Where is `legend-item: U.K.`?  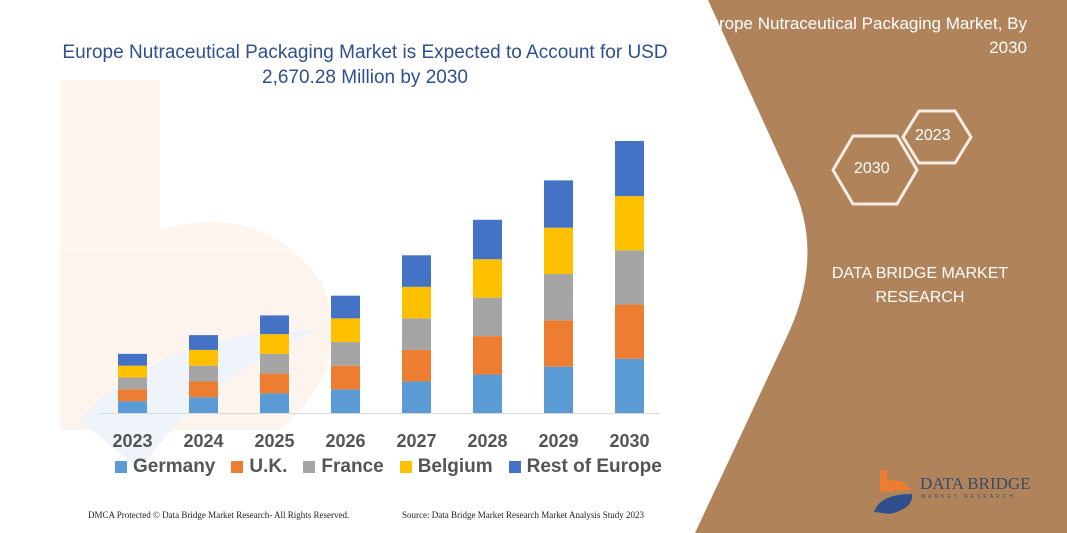
legend-item: U.K. is located at coordinates (259, 467).